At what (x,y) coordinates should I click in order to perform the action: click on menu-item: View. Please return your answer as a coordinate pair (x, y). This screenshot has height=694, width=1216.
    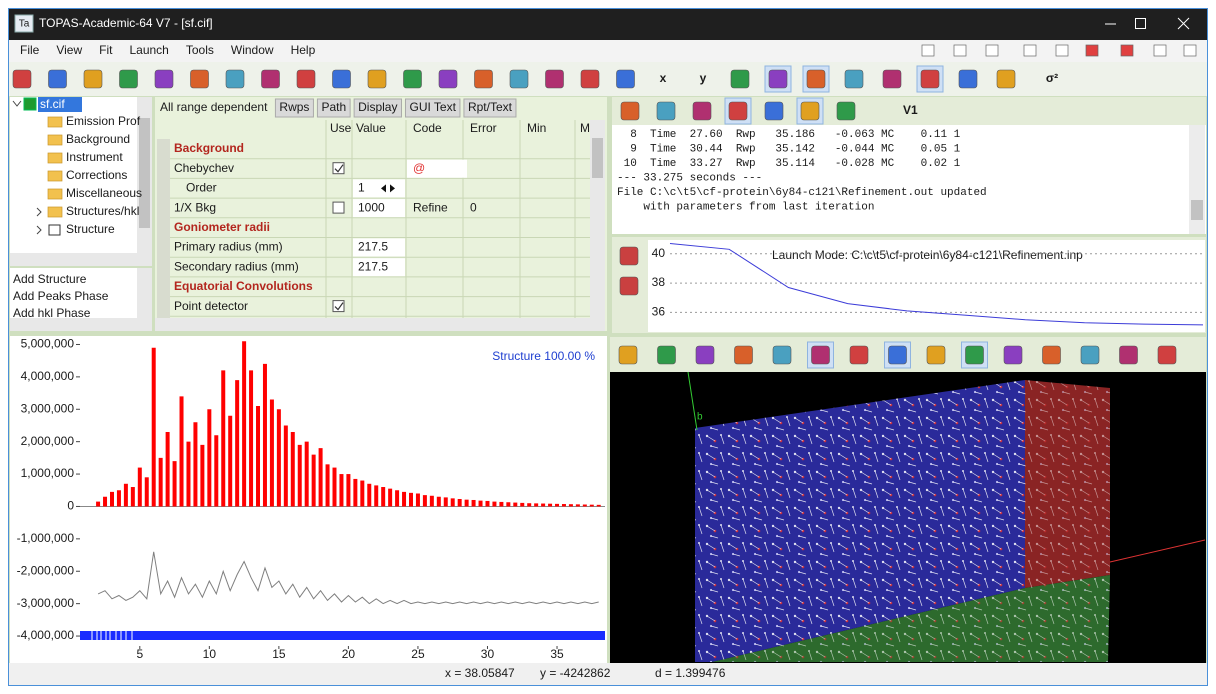
    Looking at the image, I should click on (69, 50).